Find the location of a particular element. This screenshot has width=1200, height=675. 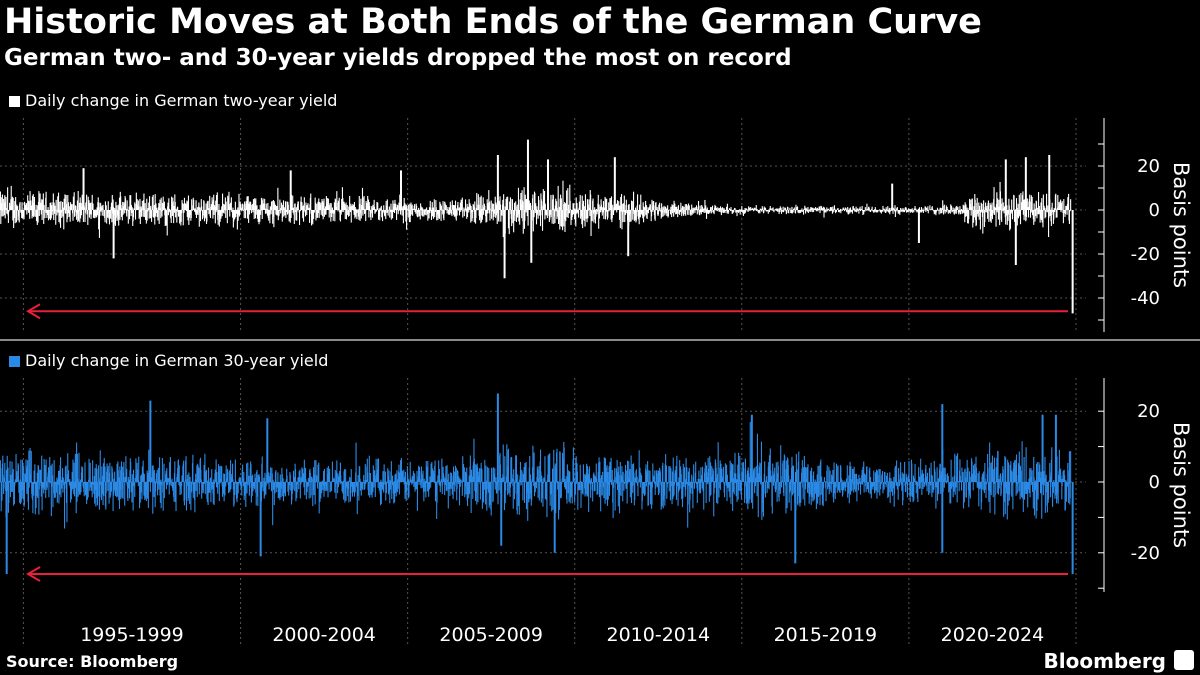

legend-swatch-two-year is located at coordinates (14, 101).